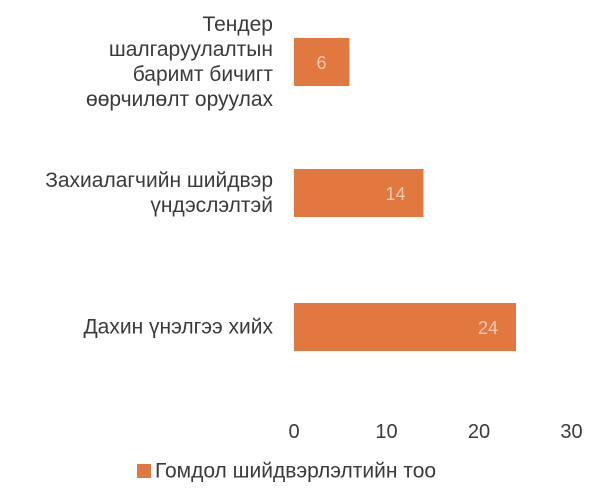 This screenshot has width=591, height=488. What do you see at coordinates (571, 432) in the screenshot?
I see `x-tick-label: 30` at bounding box center [571, 432].